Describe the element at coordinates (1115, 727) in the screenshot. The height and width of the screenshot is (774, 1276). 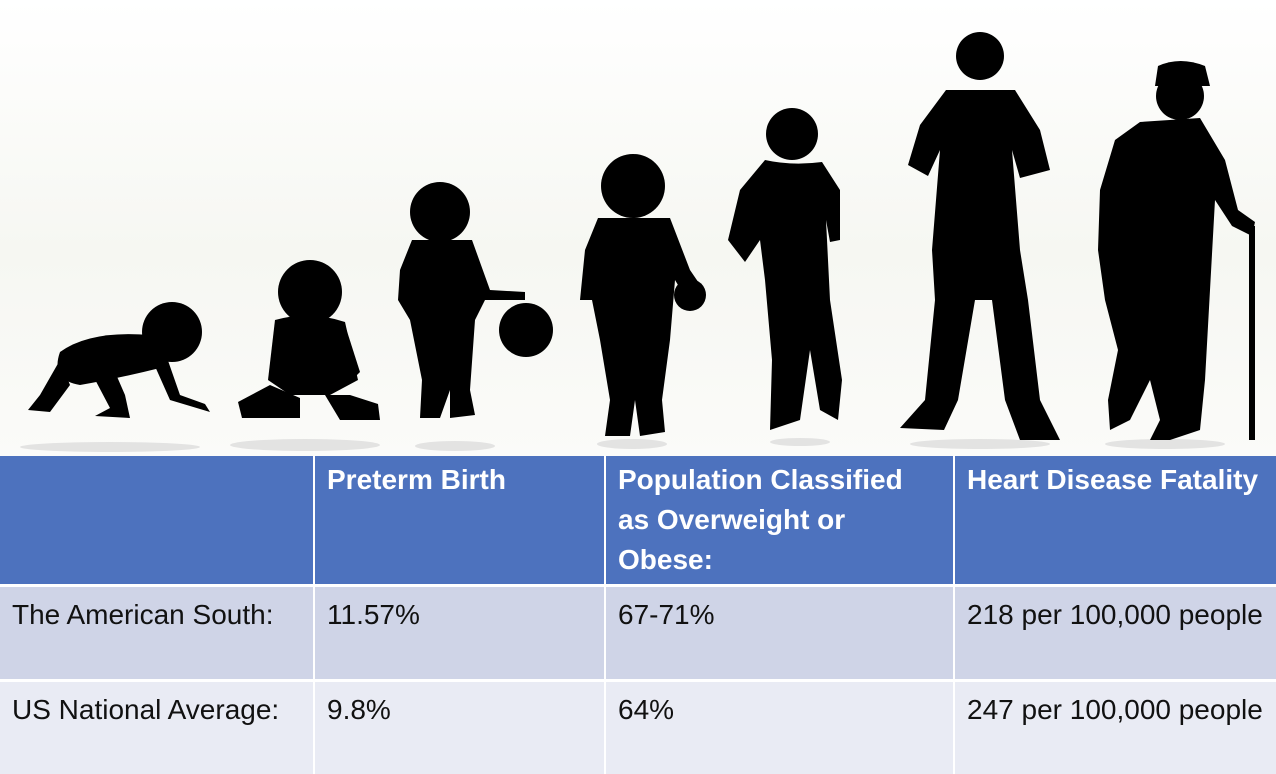
I see `heart-disease-fatality-value: 247 per 100,000 people` at that location.